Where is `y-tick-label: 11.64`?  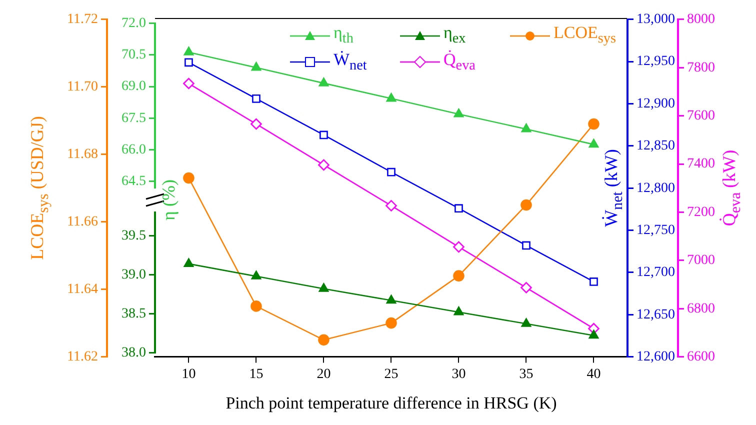 y-tick-label: 11.64 is located at coordinates (82, 289).